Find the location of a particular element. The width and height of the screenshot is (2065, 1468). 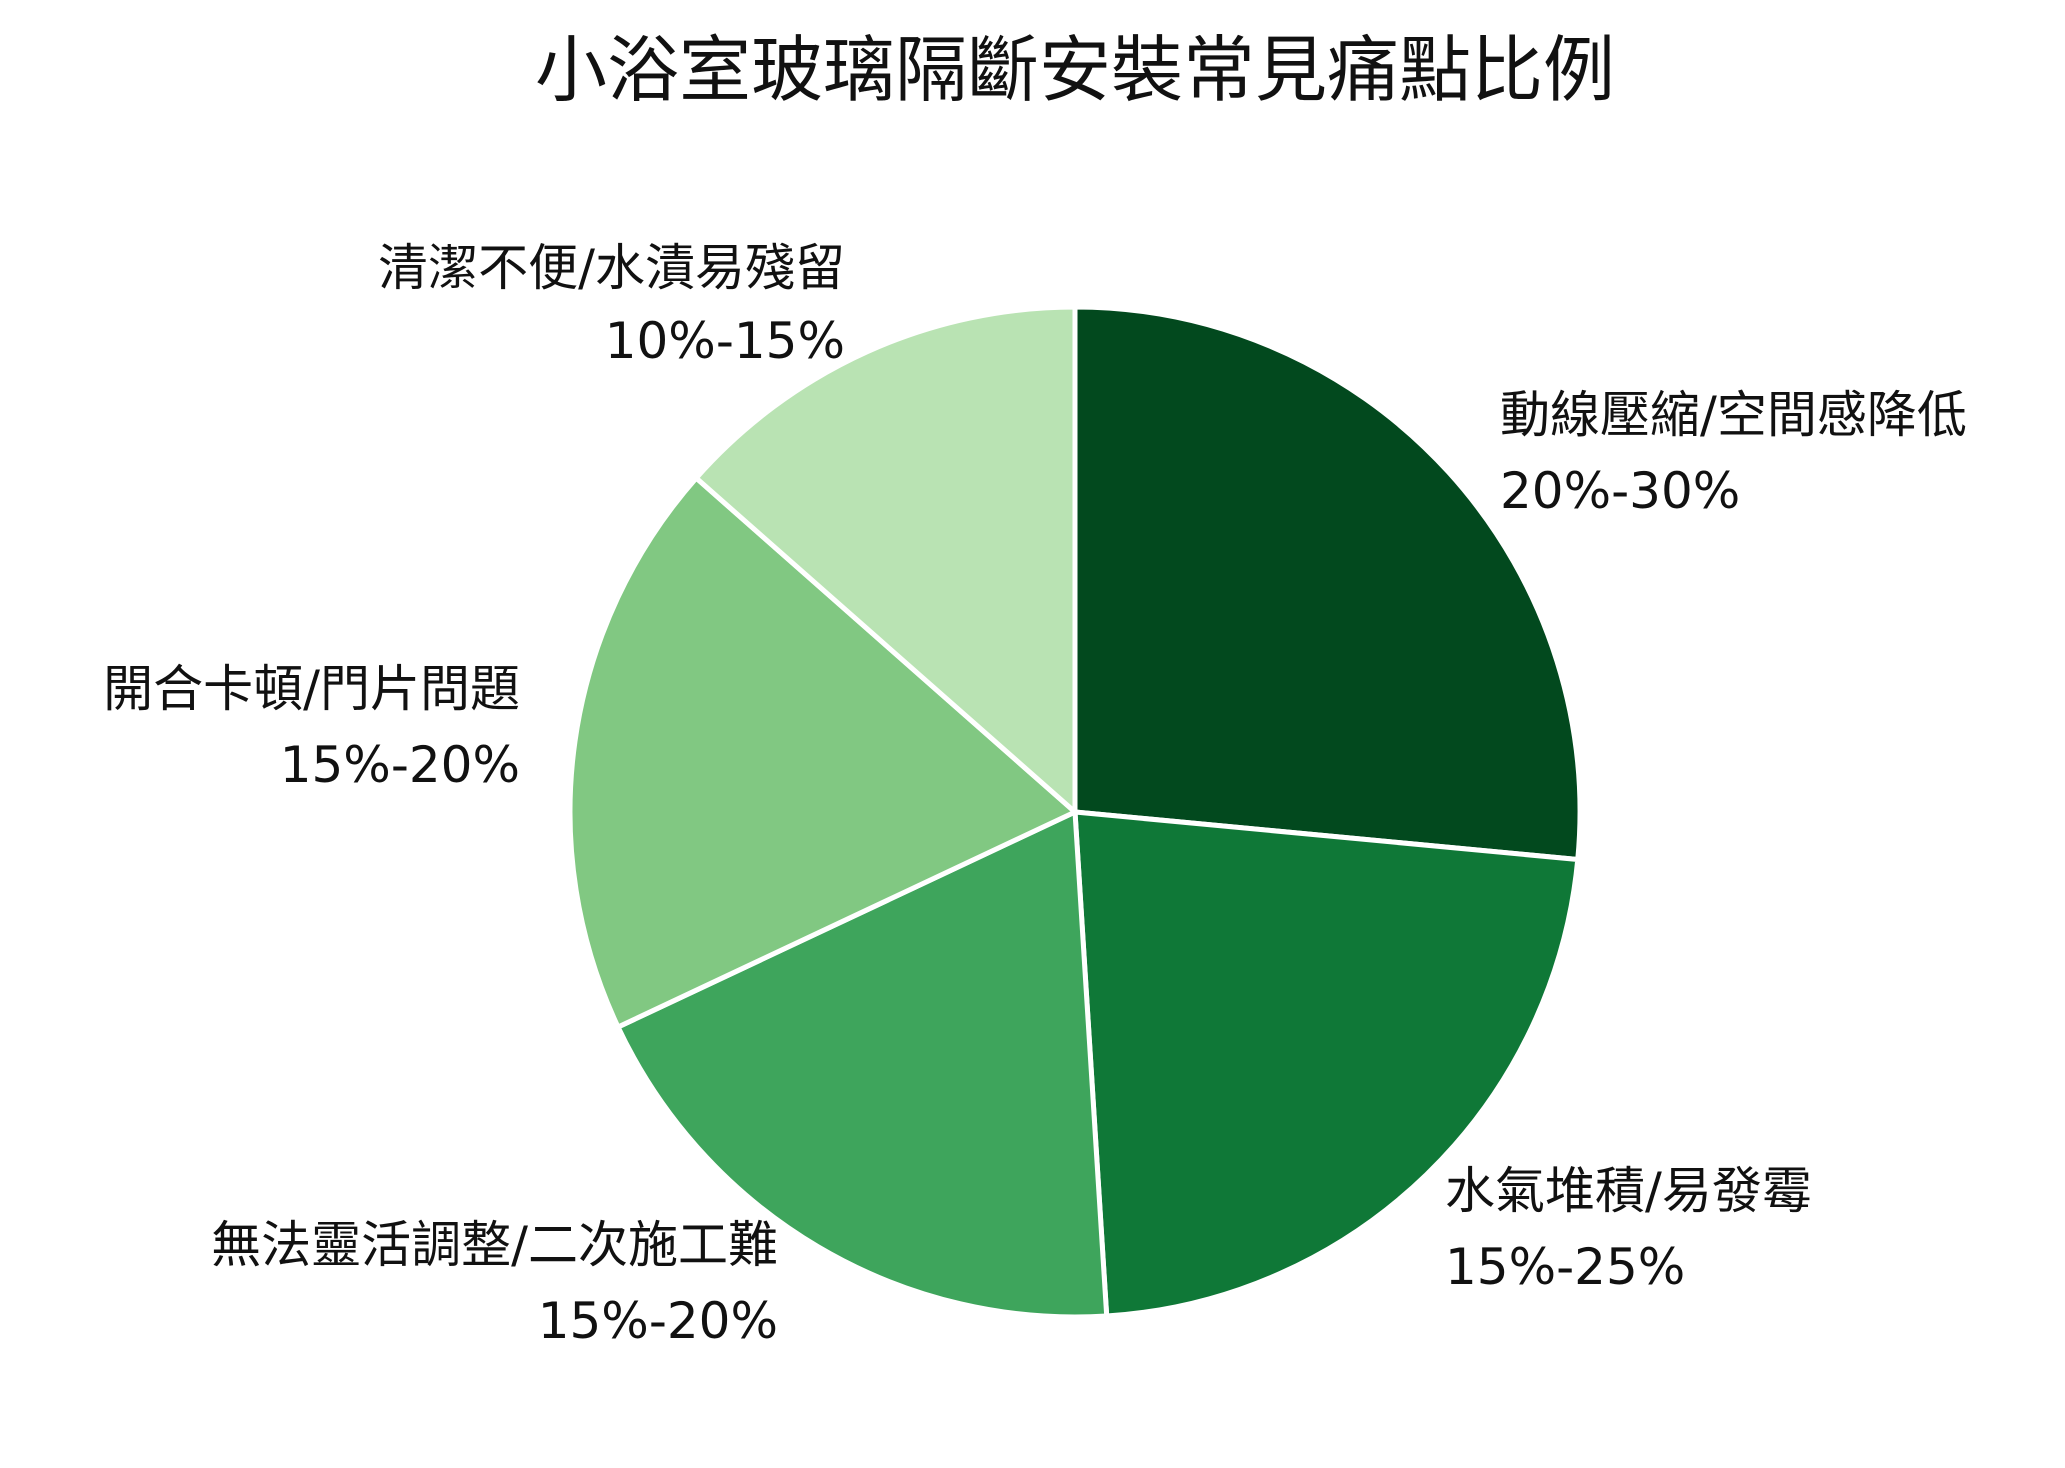

slice-label-group-3: 開合卡頓/門片問題 15%-20% is located at coordinates (311, 727).